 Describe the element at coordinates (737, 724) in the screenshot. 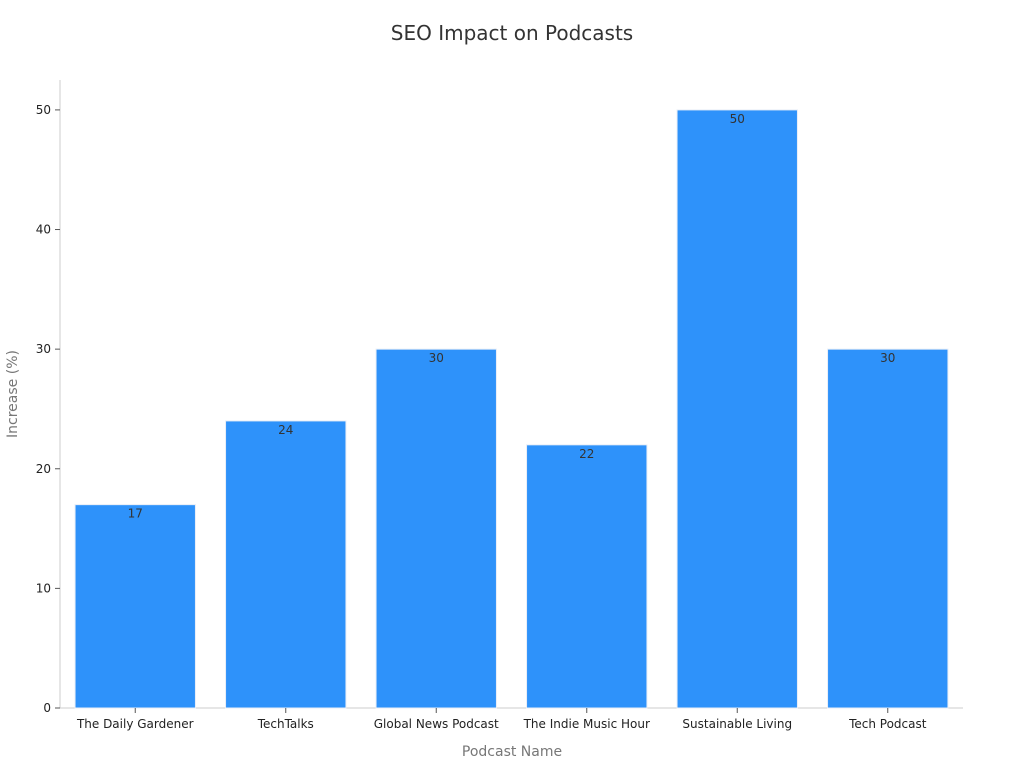

I see `x-tick-label: Sustainable Living` at that location.